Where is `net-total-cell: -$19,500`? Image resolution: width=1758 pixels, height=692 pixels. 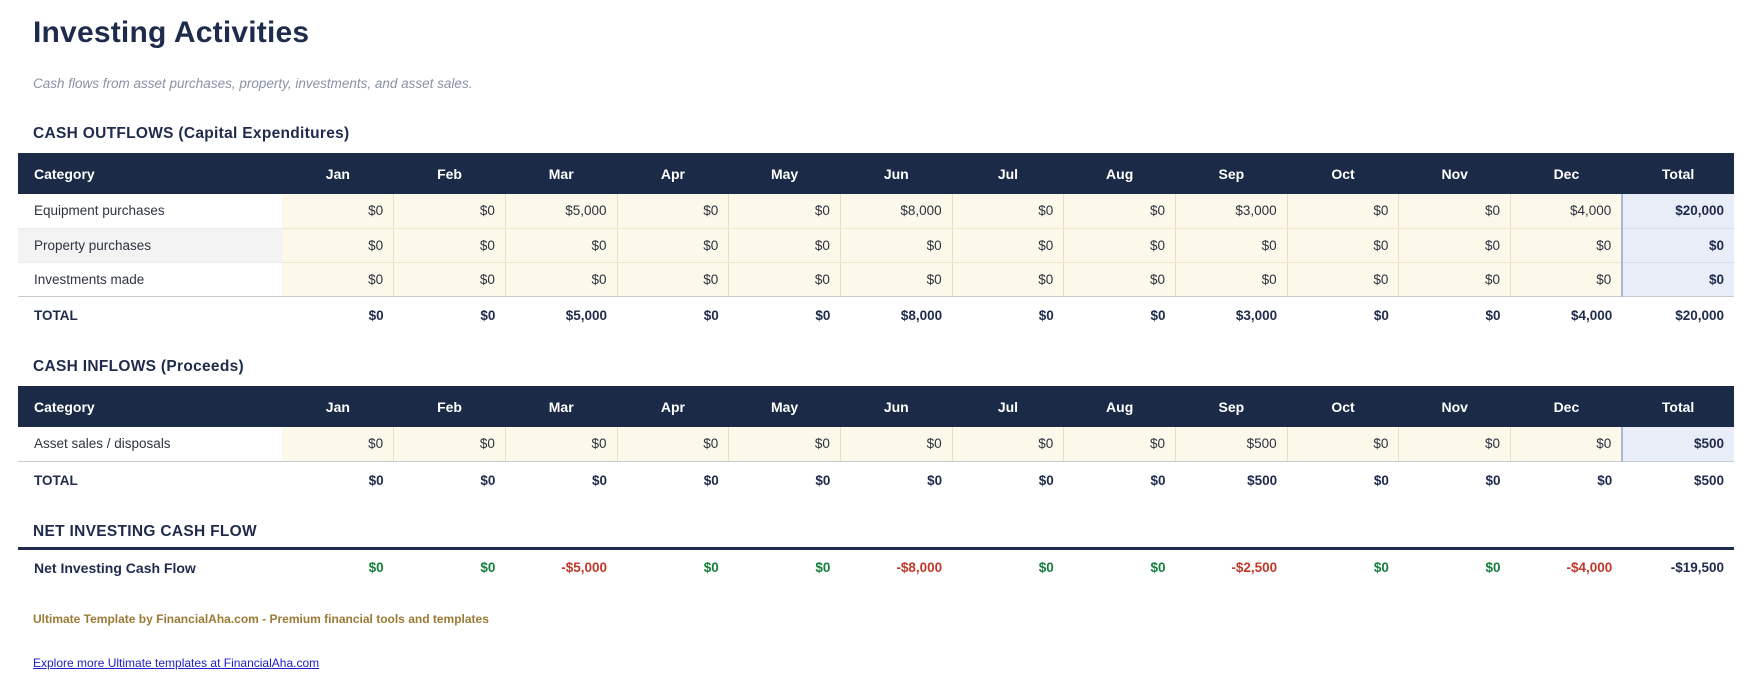
net-total-cell: -$19,500 is located at coordinates (1678, 567).